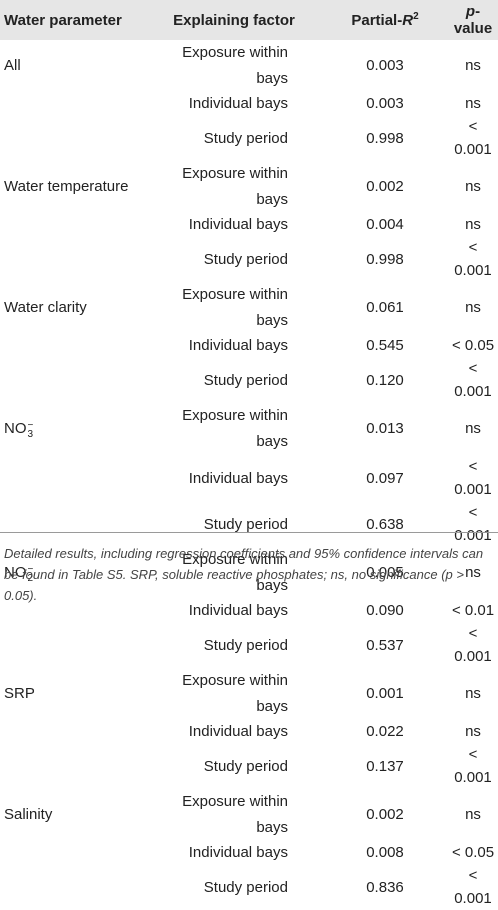 Image resolution: width=498 pixels, height=910 pixels. I want to click on table-row: Study period 0.638 < 0.001, so click(249, 524).